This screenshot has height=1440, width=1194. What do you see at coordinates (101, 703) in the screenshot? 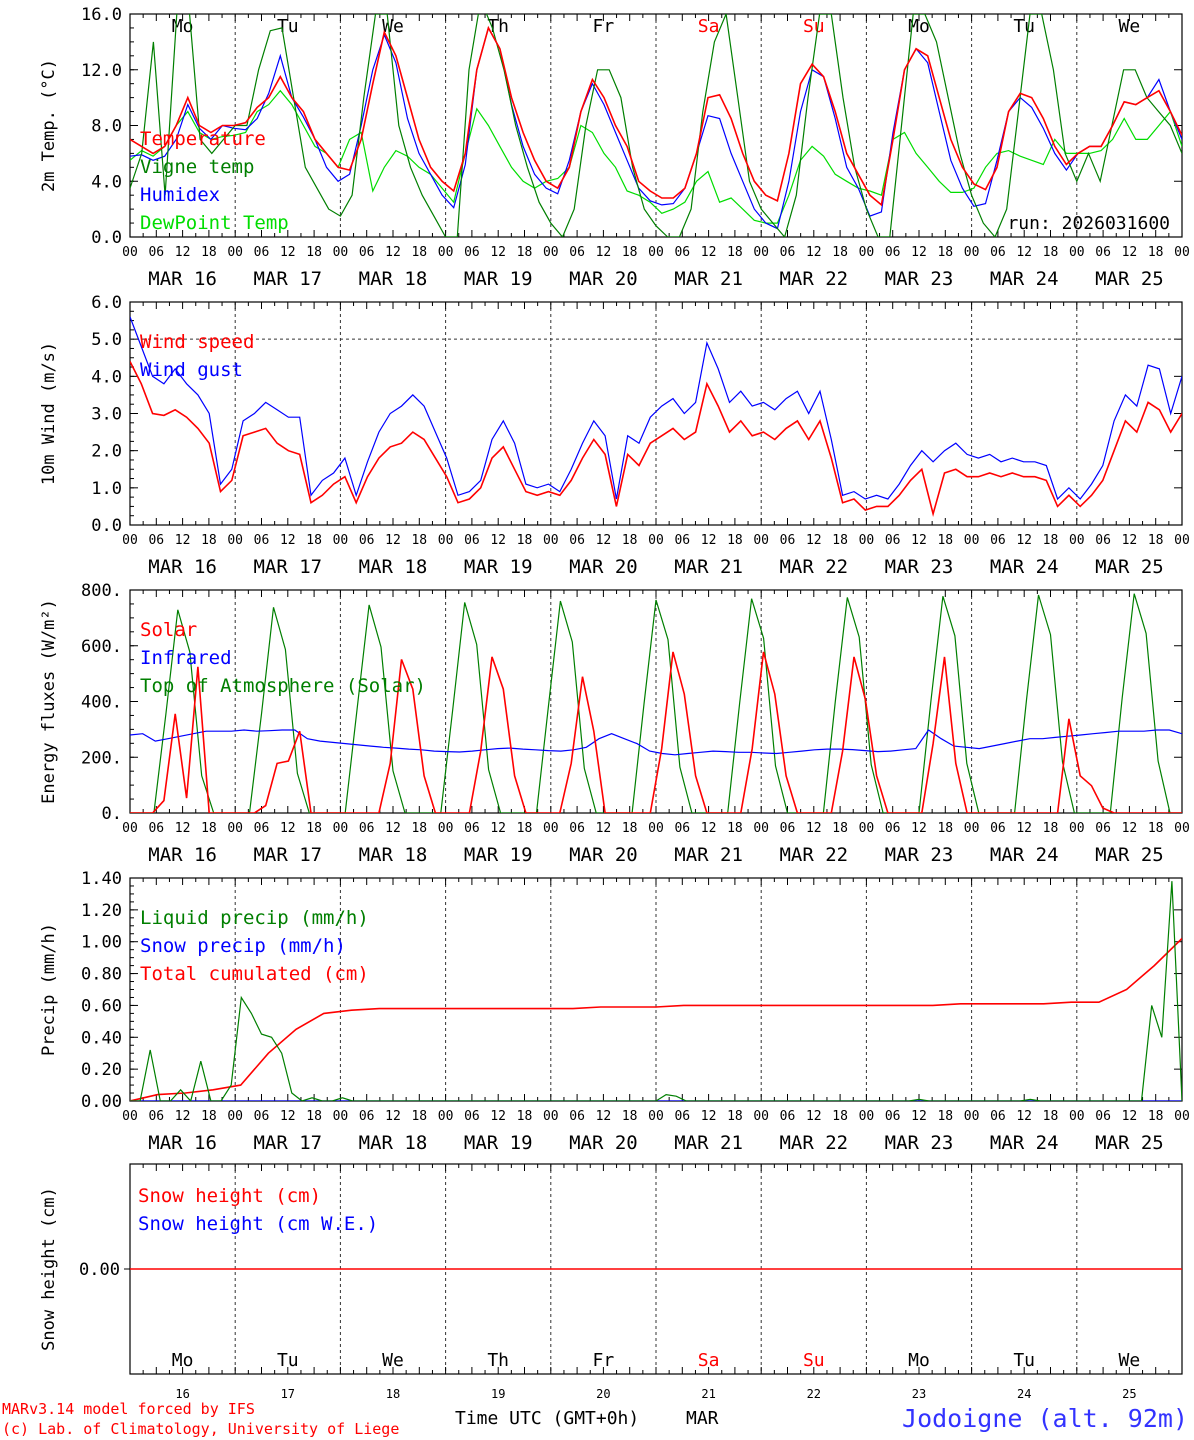
I see `y-tick-label: 400.` at bounding box center [101, 703].